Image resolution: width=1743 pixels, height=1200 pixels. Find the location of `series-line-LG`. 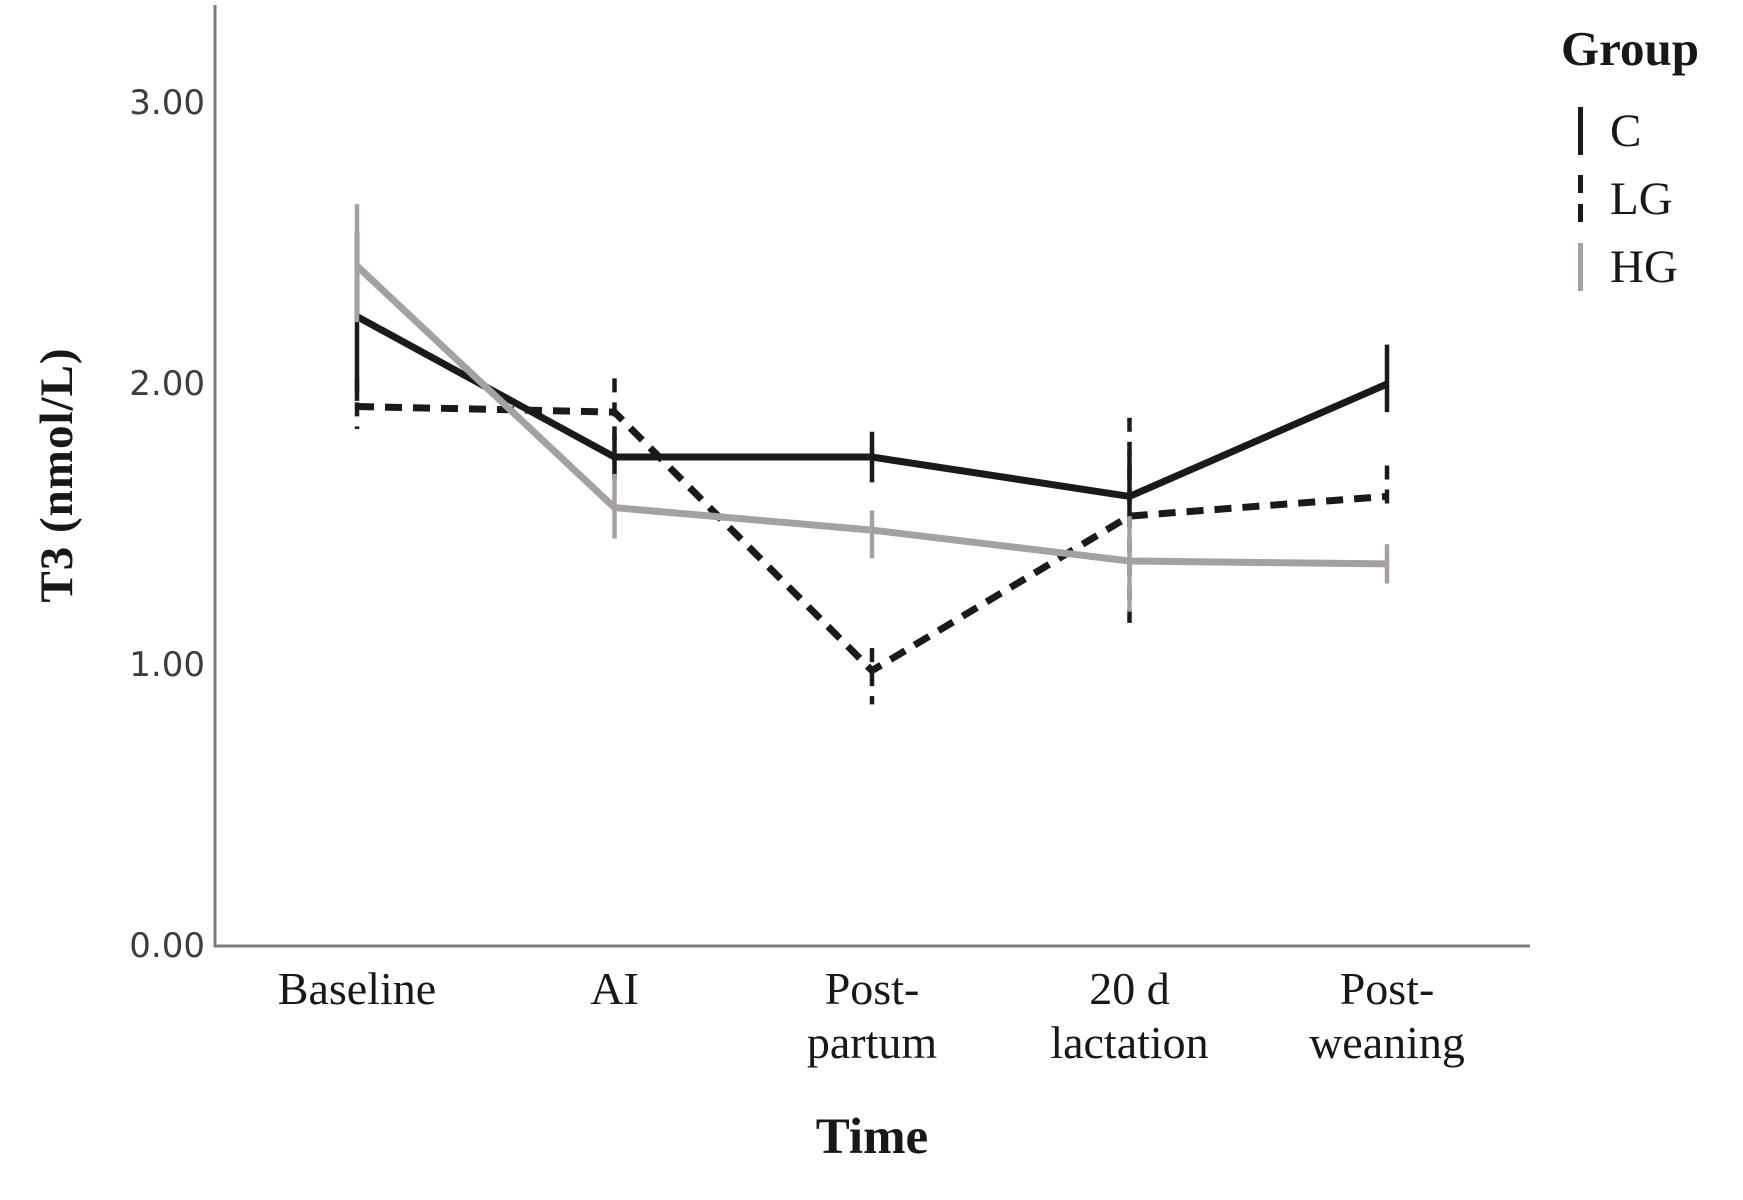

series-line-LG is located at coordinates (872, 539).